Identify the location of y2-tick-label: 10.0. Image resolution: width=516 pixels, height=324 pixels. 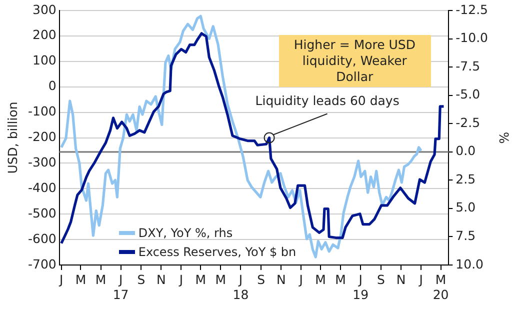
(470, 264).